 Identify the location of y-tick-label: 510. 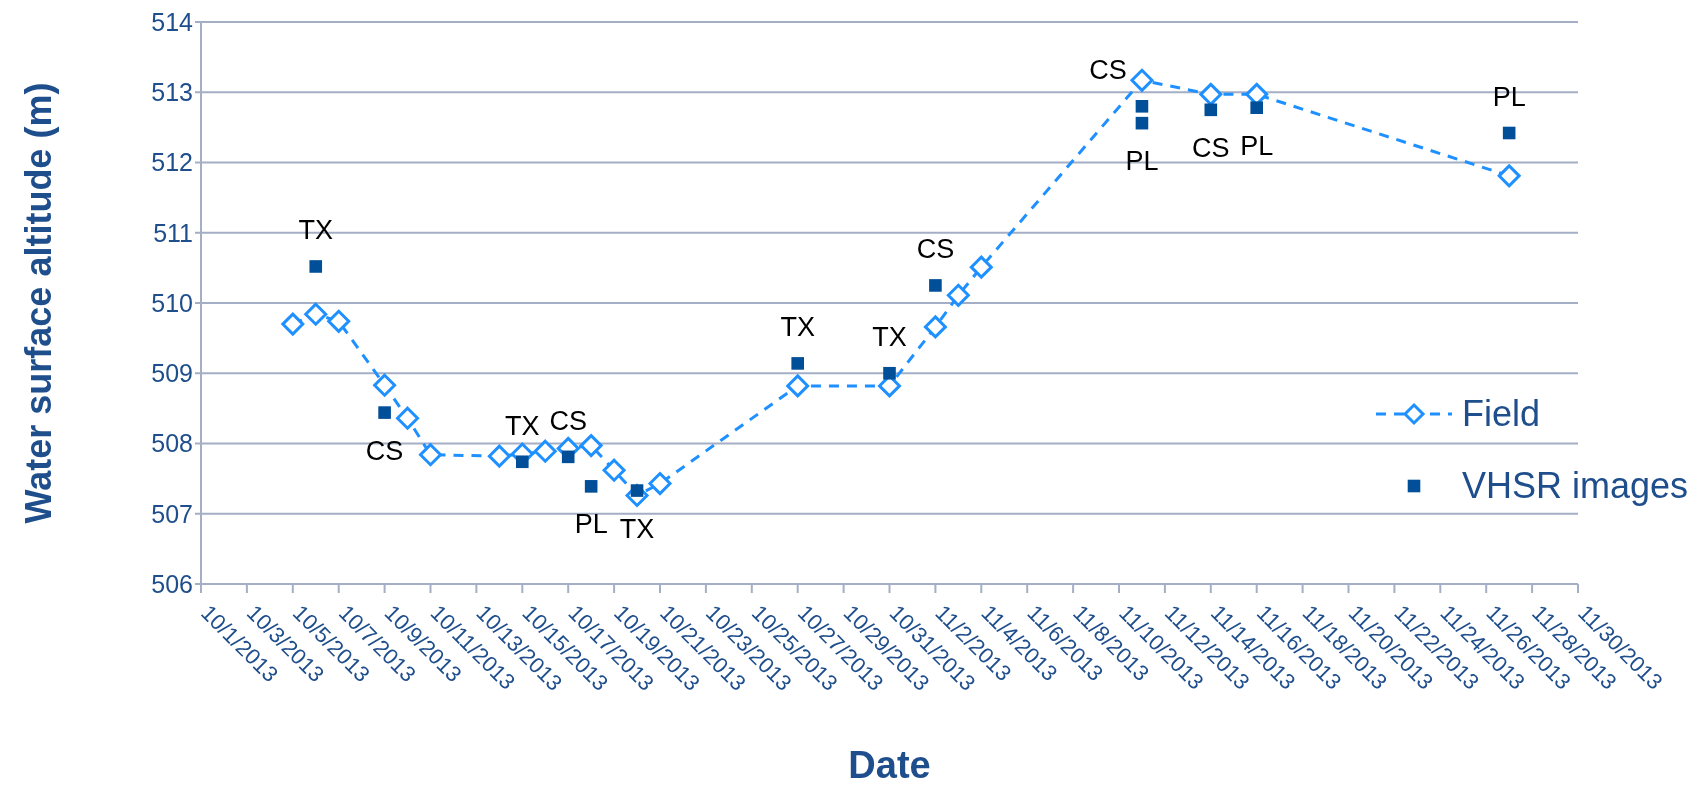
(172, 302).